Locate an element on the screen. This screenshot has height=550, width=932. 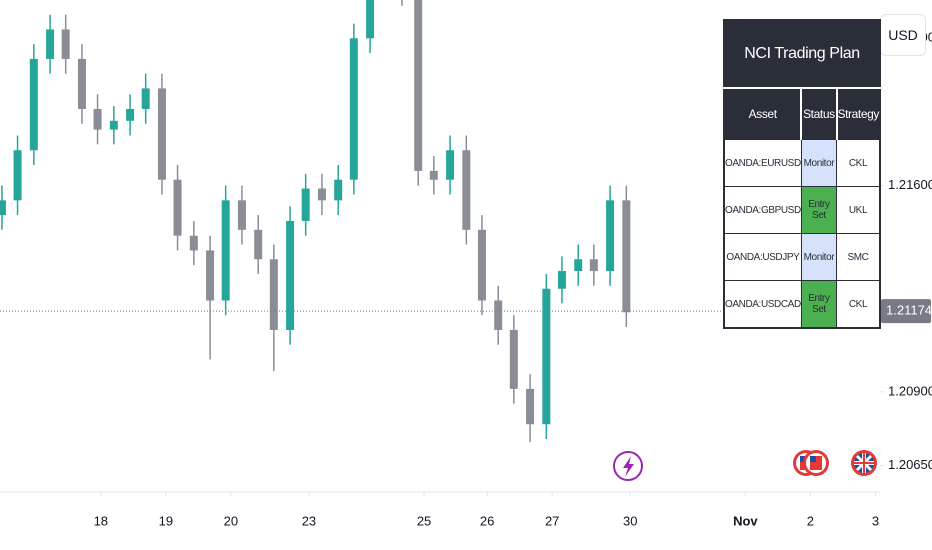
table-header: Status is located at coordinates (819, 113).